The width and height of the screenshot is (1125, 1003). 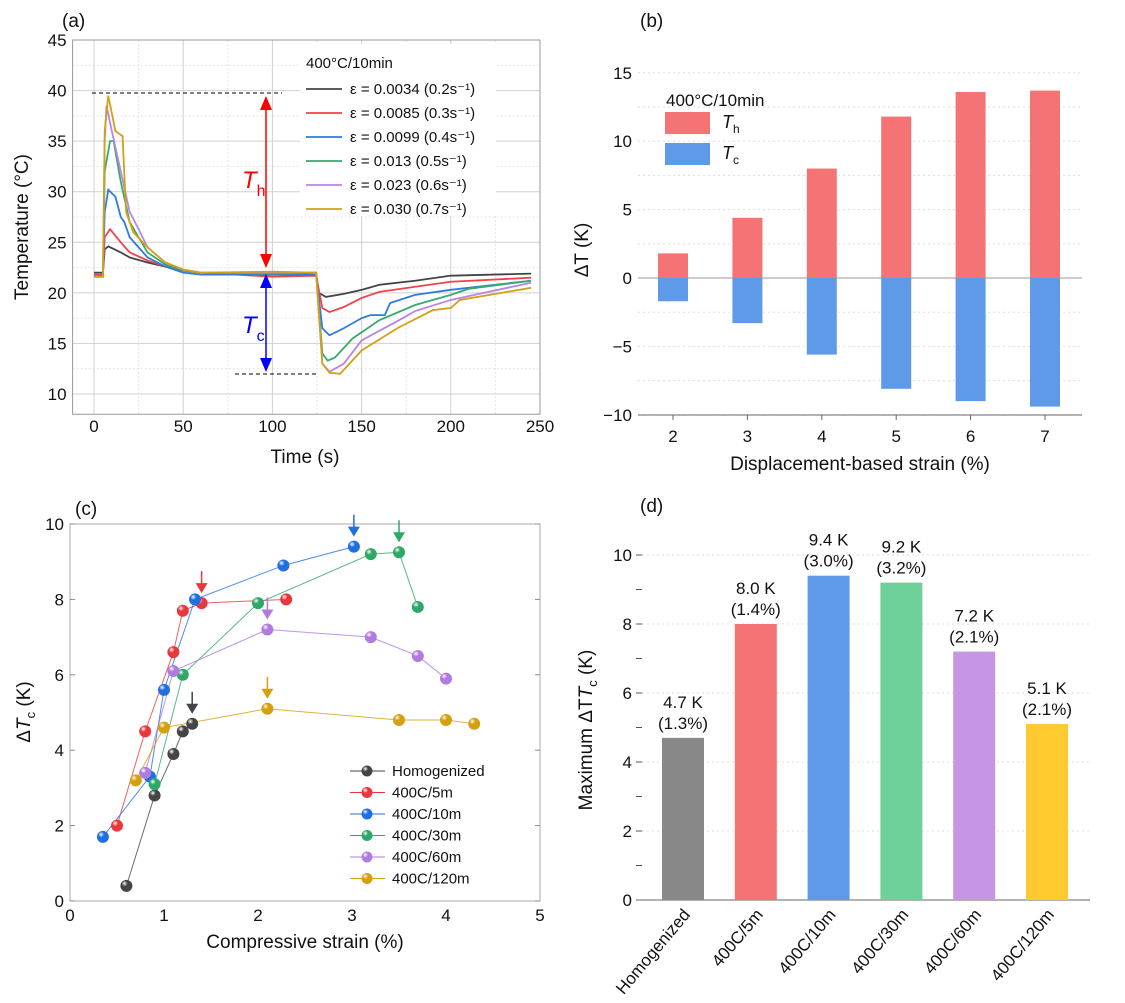 What do you see at coordinates (422, 793) in the screenshot?
I see `legend-label: 400C/5m` at bounding box center [422, 793].